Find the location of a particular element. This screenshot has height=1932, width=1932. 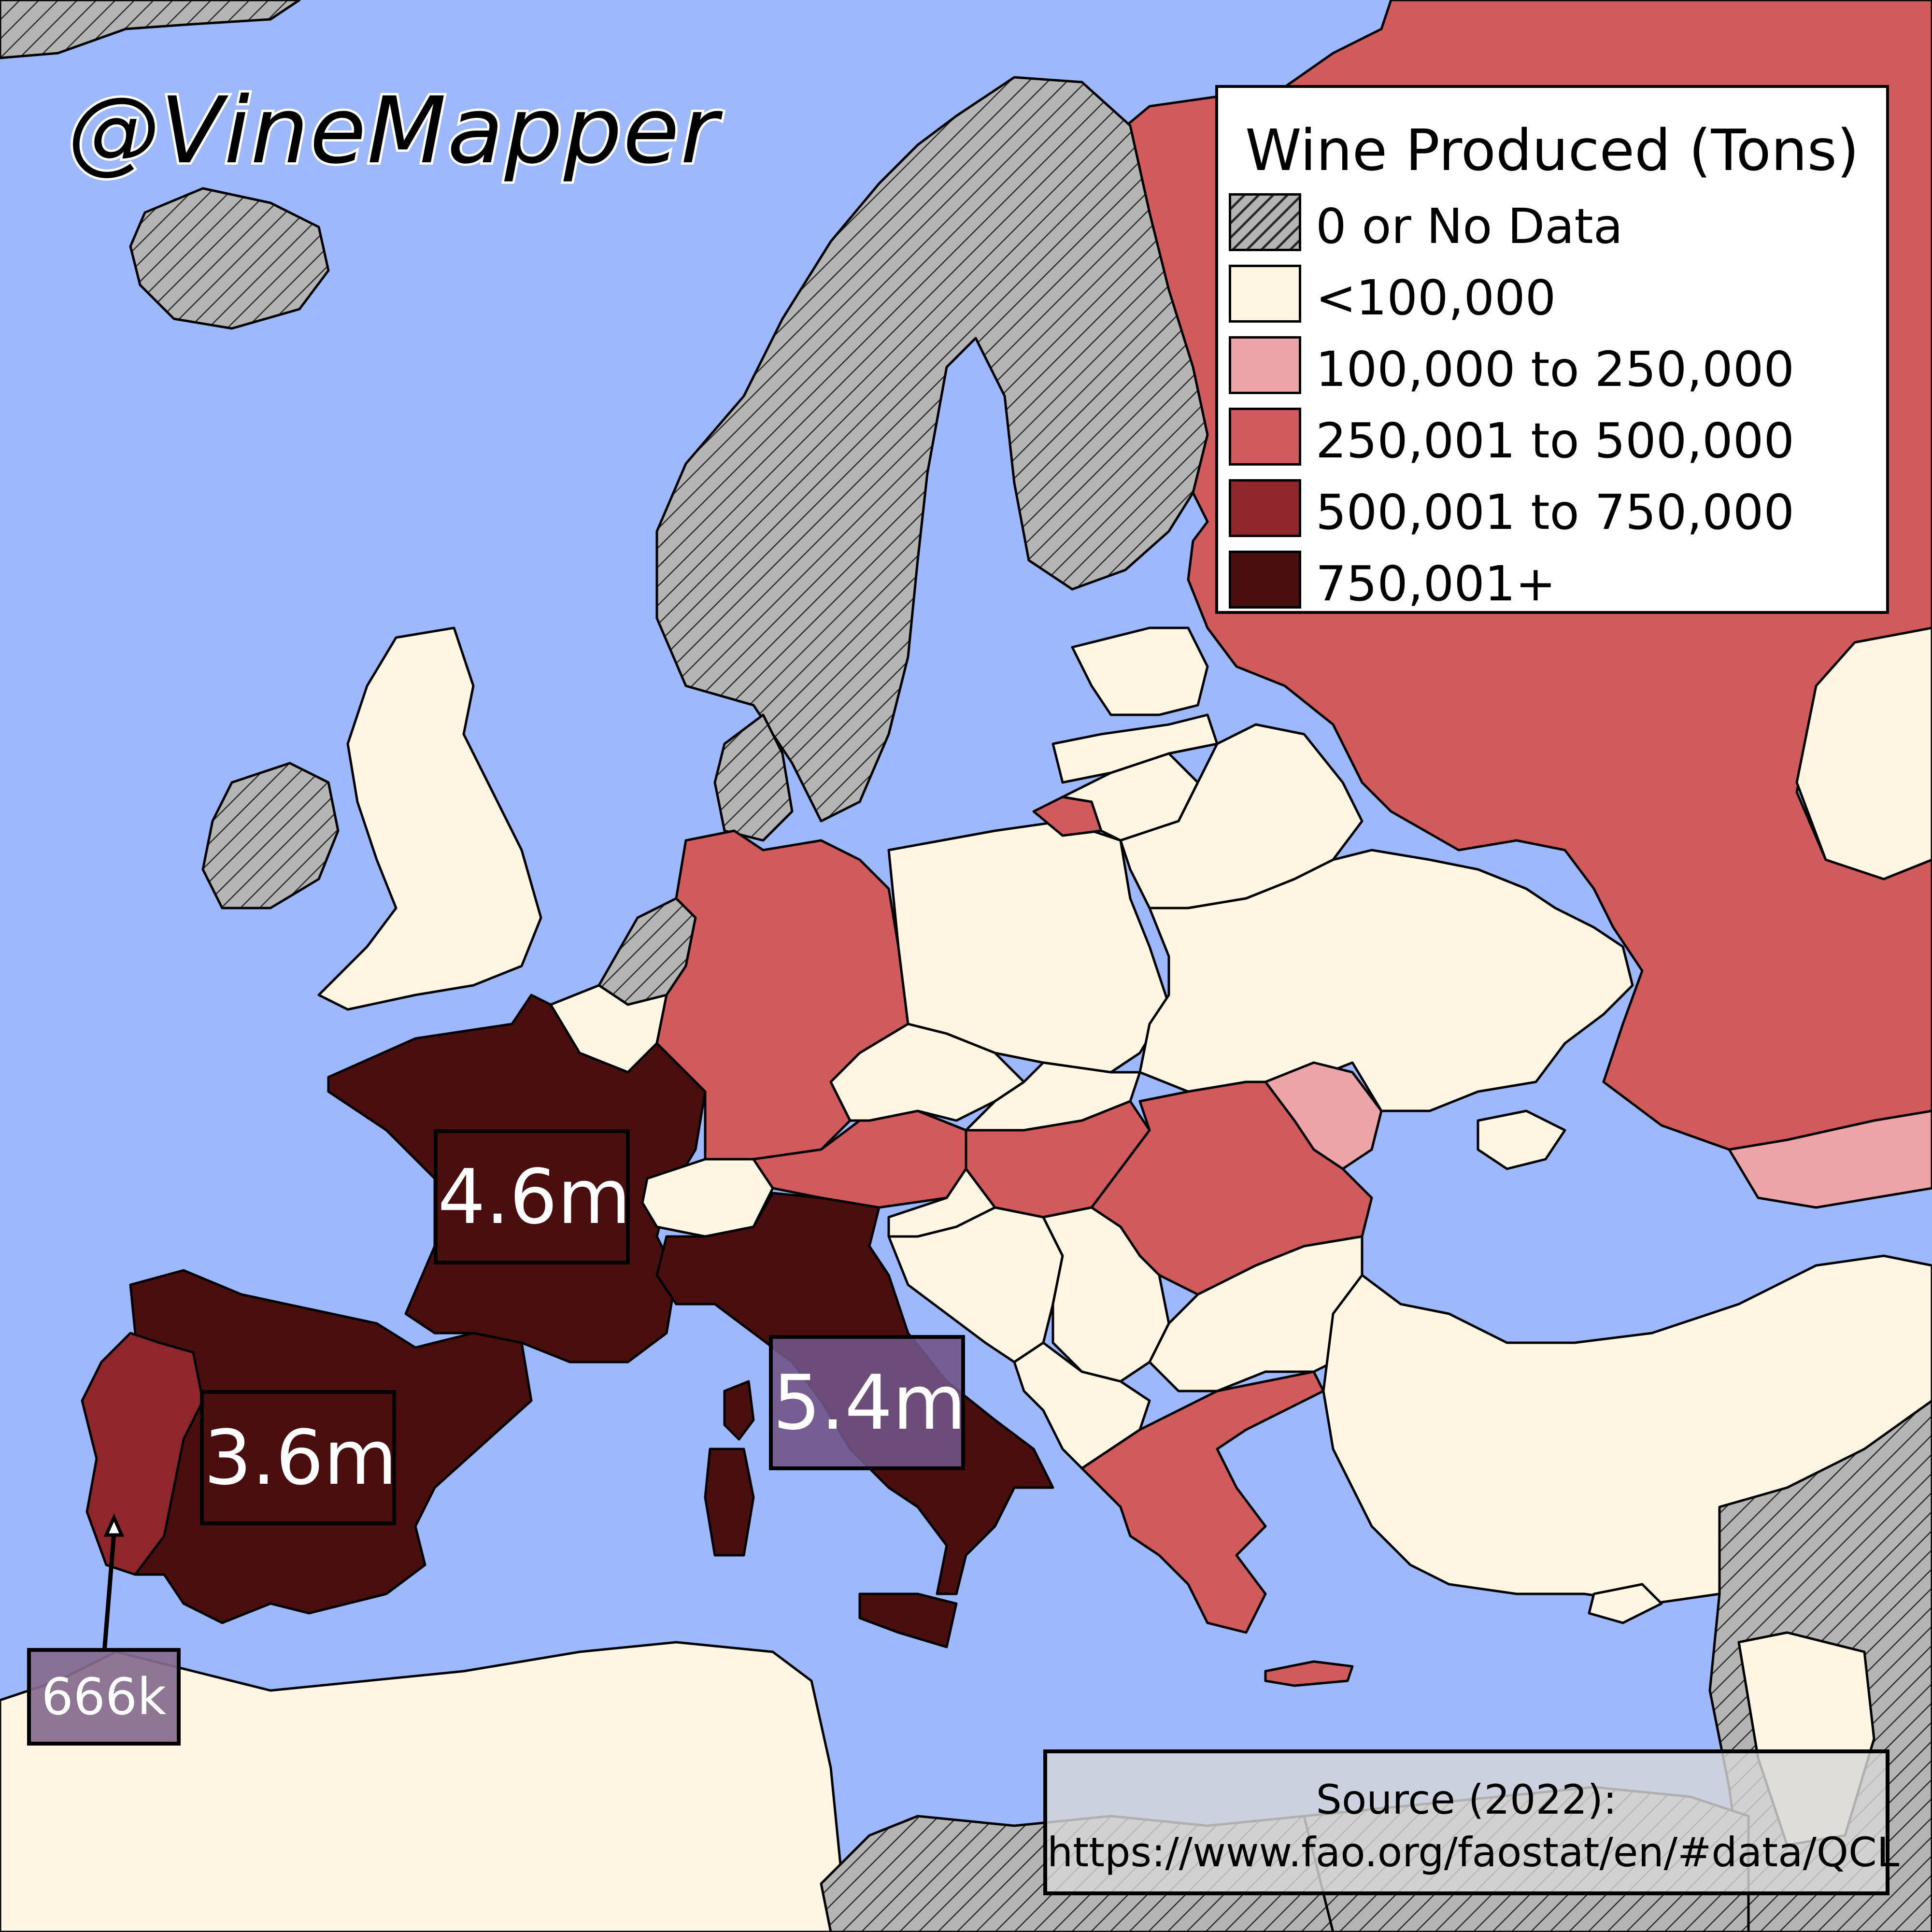

source-line-2: https://www.fao.org/faostat/en/#data/QCL is located at coordinates (1473, 1852).